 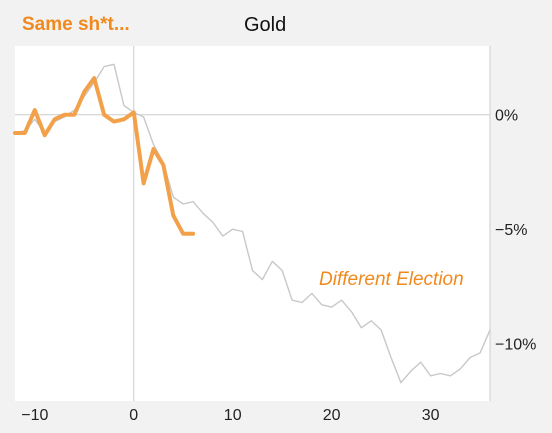 What do you see at coordinates (515, 345) in the screenshot?
I see `y-tick-label: −10%` at bounding box center [515, 345].